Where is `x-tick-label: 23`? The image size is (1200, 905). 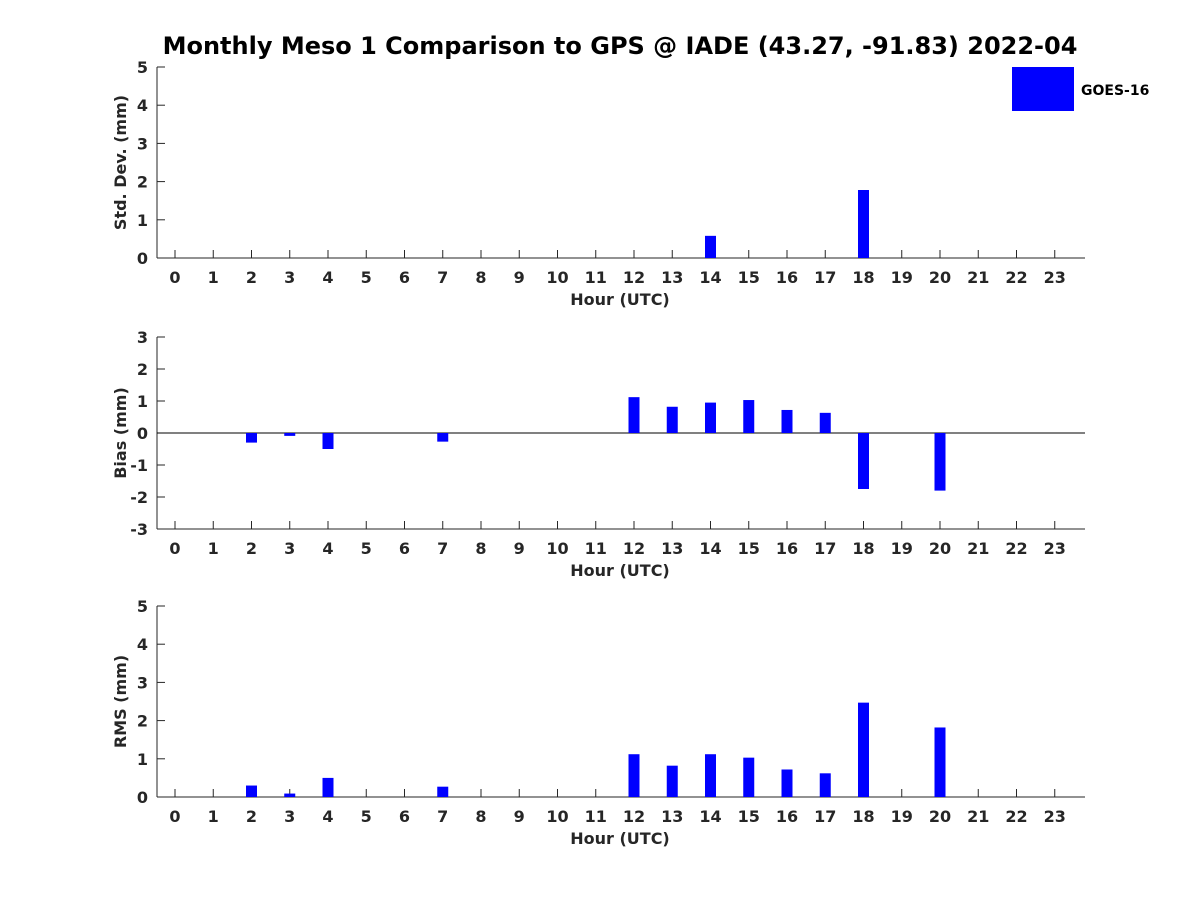 x-tick-label: 23 is located at coordinates (1055, 816).